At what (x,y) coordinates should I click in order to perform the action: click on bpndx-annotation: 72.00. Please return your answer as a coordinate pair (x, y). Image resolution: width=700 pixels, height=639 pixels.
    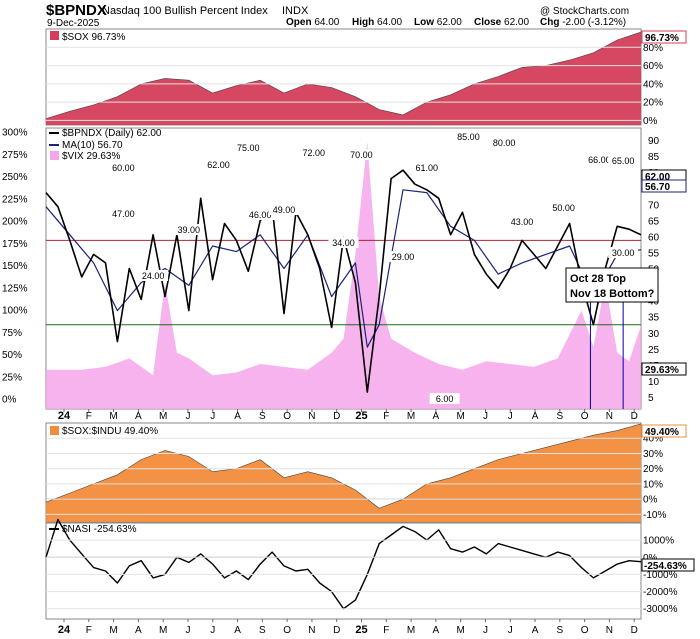
    Looking at the image, I should click on (313, 153).